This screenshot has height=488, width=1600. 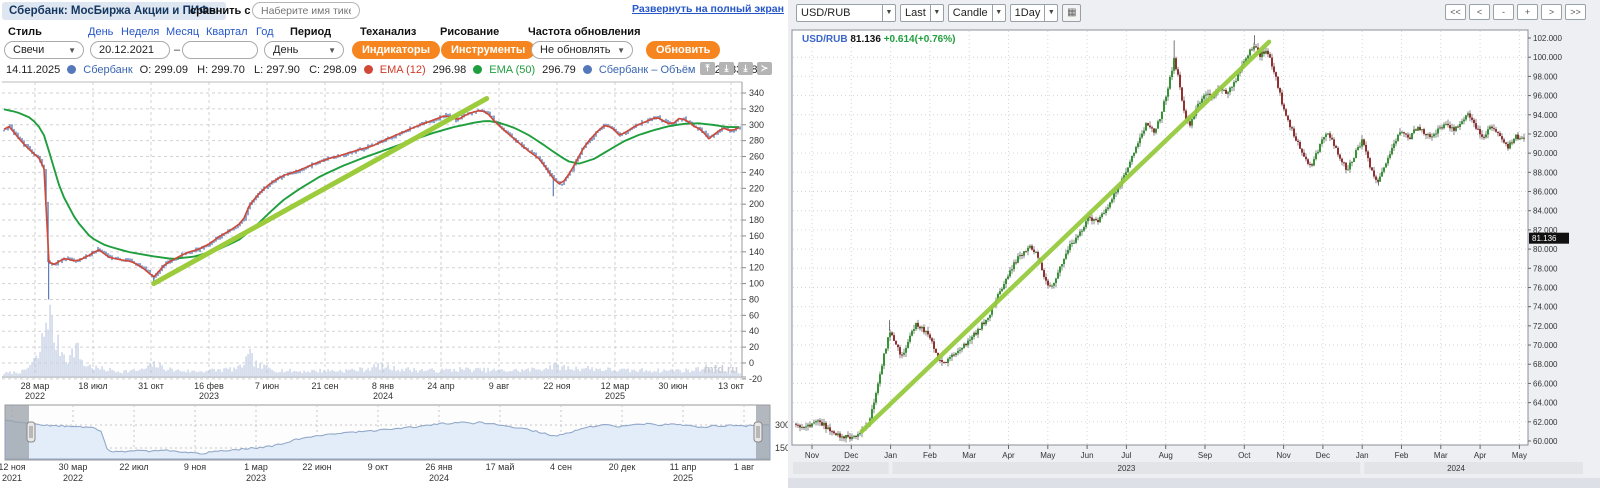 I want to click on svg-text: May, so click(x=1519, y=455).